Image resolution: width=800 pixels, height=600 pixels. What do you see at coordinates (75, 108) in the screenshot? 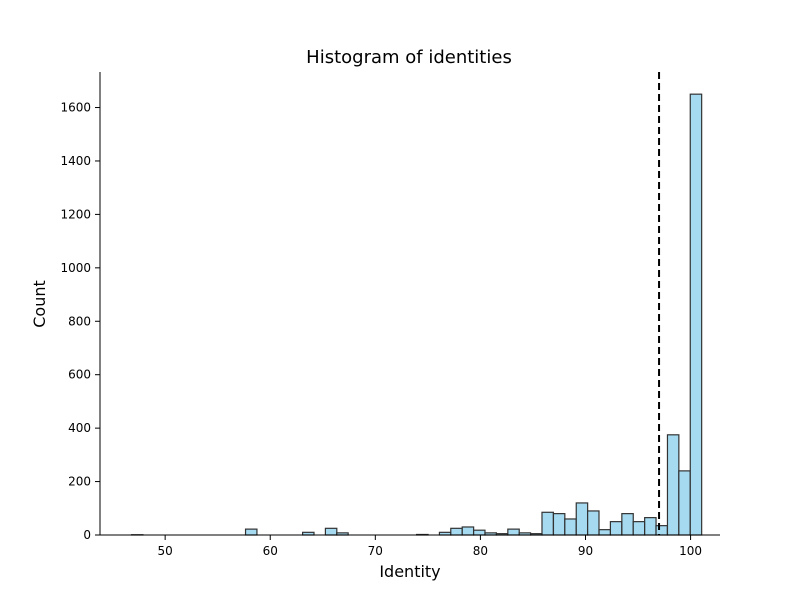
I see `y-tick-label: 1600` at bounding box center [75, 108].